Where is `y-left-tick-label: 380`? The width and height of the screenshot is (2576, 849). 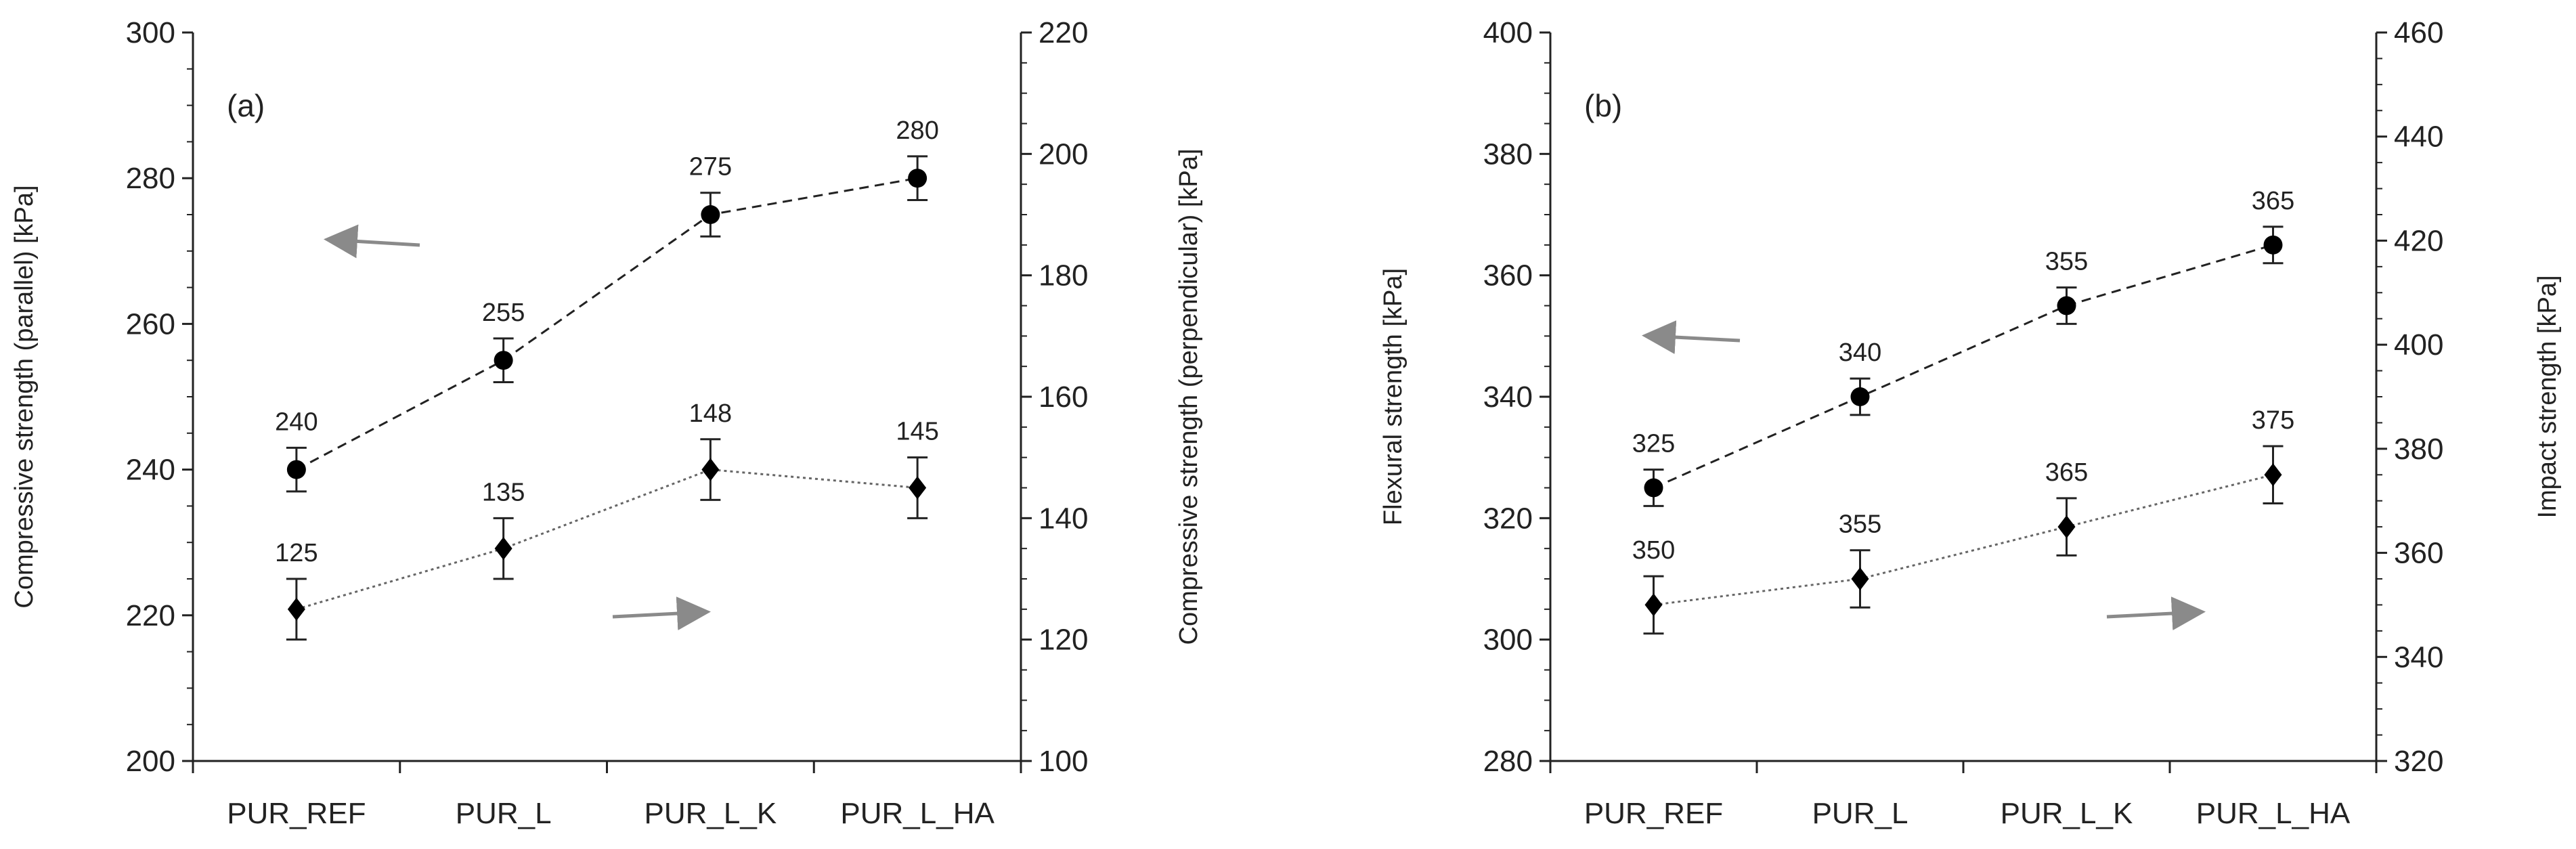
y-left-tick-label: 380 is located at coordinates (1508, 154).